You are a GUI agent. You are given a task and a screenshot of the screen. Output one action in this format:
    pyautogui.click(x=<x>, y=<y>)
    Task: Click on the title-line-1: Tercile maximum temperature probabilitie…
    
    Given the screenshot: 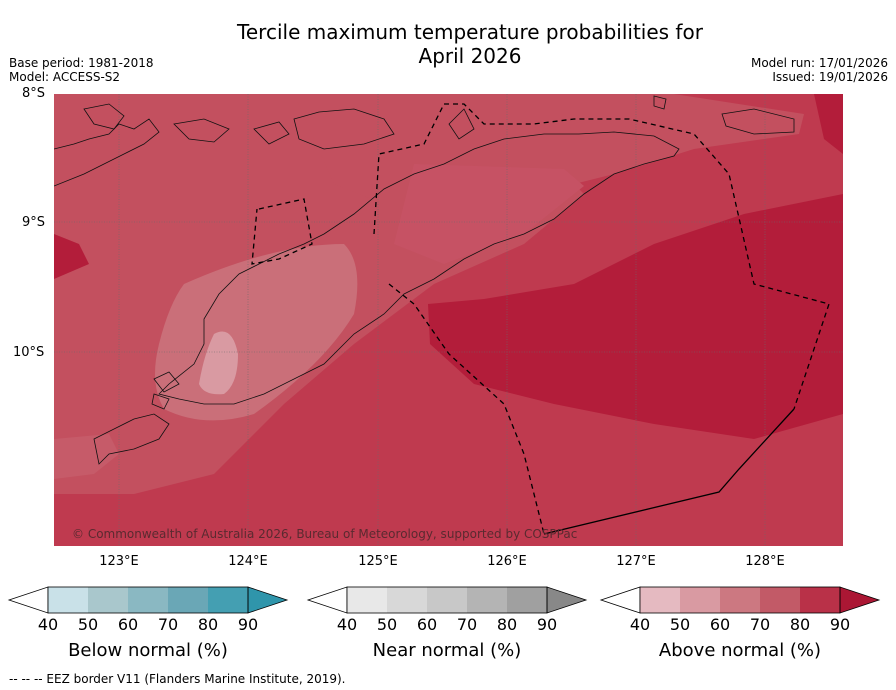 What is the action you would take?
    pyautogui.click(x=470, y=32)
    